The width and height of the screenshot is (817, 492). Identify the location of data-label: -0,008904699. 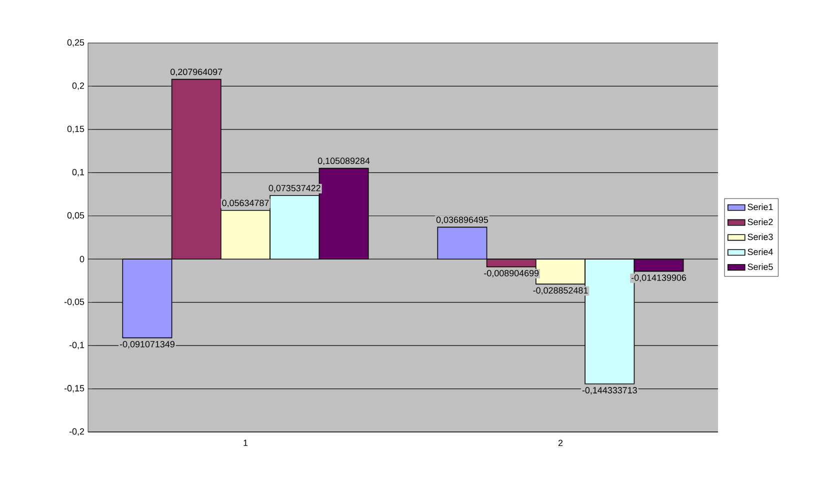
(511, 274).